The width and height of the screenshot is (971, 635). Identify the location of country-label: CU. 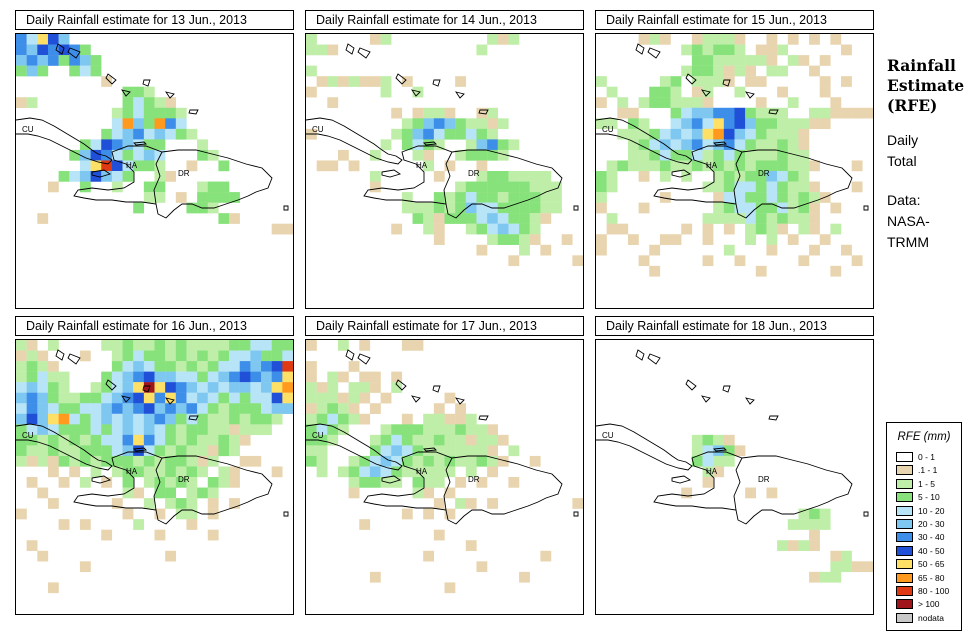
(608, 435).